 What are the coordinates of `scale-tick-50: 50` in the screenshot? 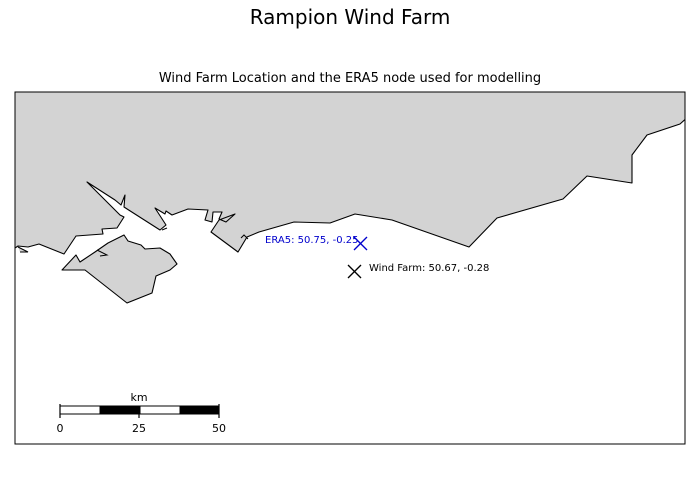 It's located at (219, 428).